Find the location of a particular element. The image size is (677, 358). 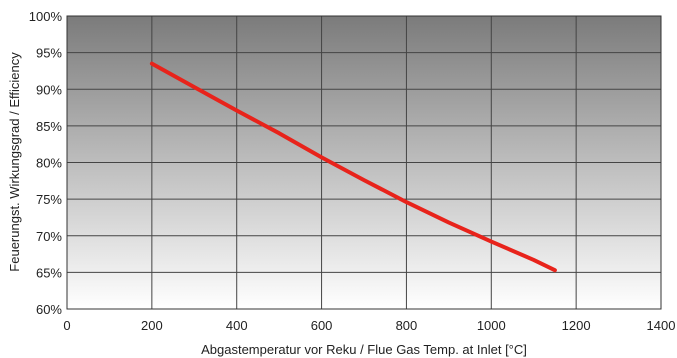

y-tick-label: 75% is located at coordinates (49, 199).